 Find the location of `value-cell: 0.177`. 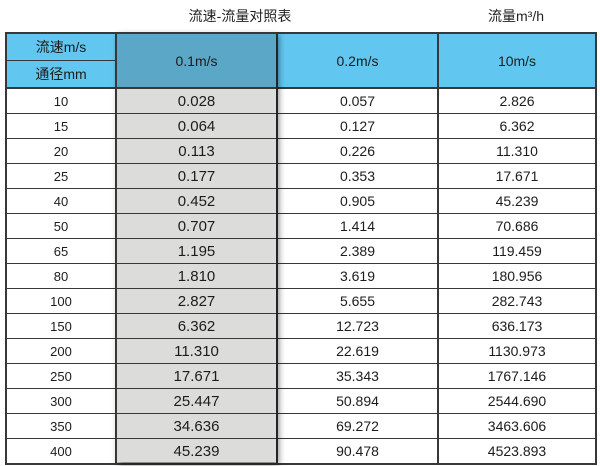

value-cell: 0.177 is located at coordinates (196, 176).